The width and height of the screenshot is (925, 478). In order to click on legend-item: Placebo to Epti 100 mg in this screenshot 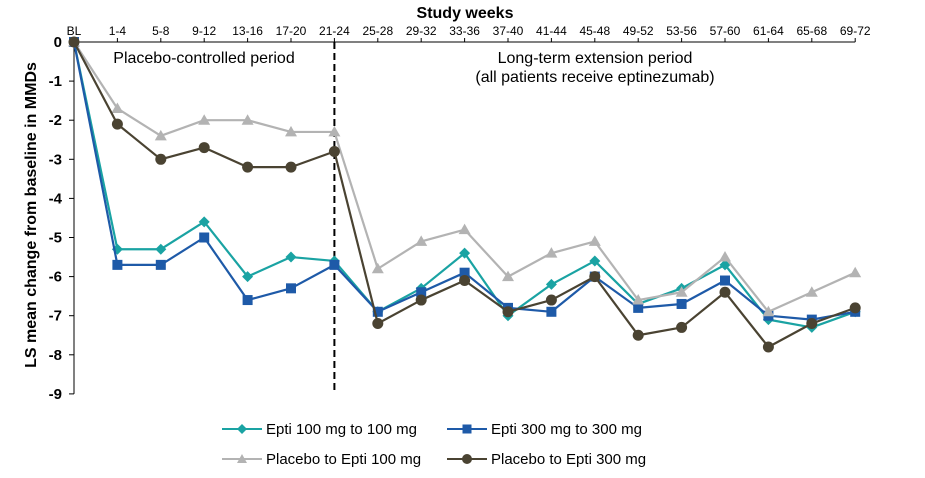, I will do `click(321, 459)`.